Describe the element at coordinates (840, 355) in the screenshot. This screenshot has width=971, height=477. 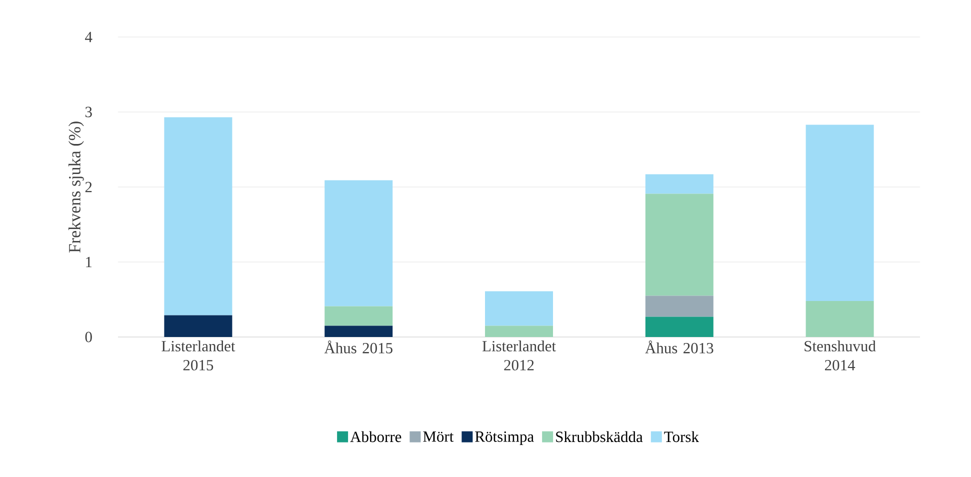
I see `x-tick-label: Stenshuvud 2014` at that location.